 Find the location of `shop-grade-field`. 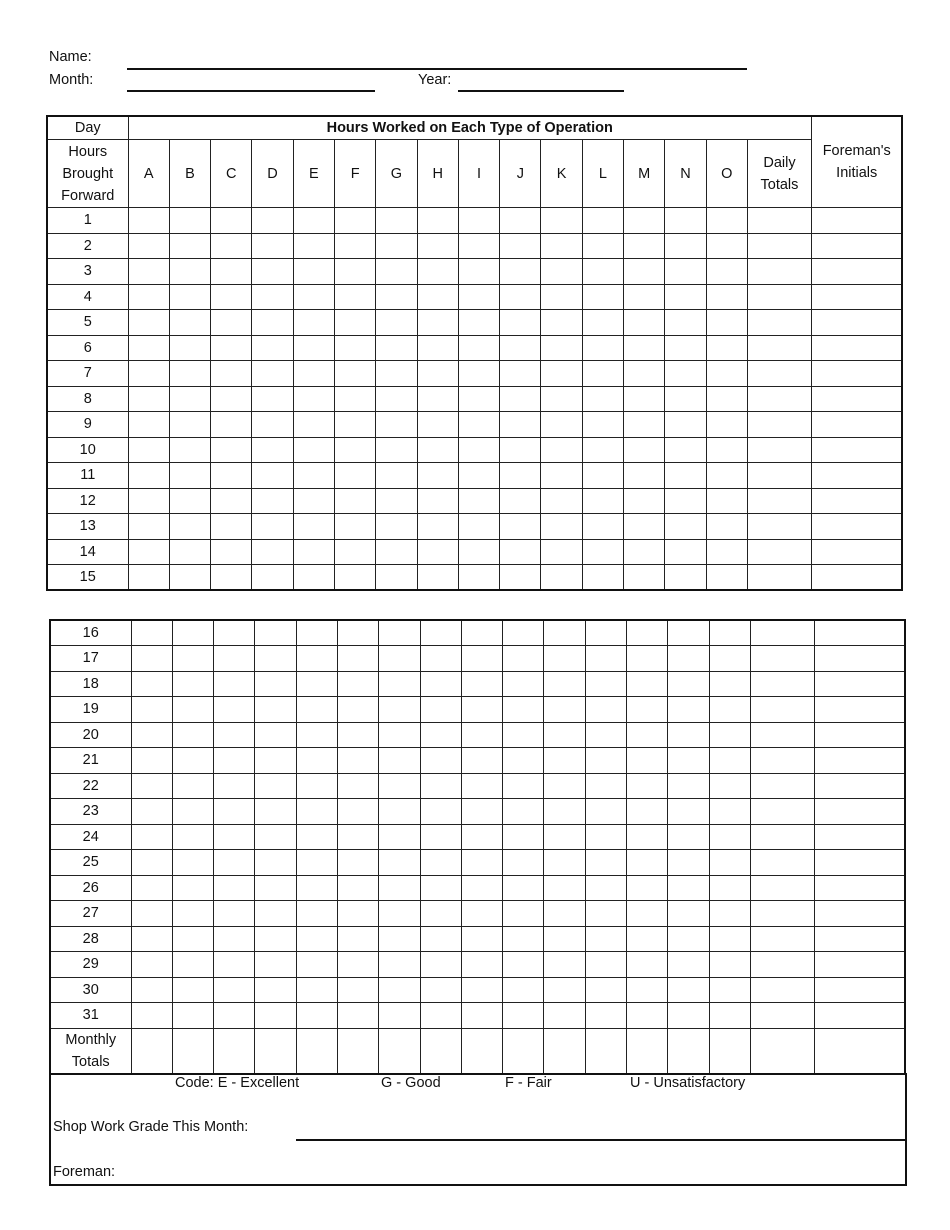

shop-grade-field is located at coordinates (600, 1140).